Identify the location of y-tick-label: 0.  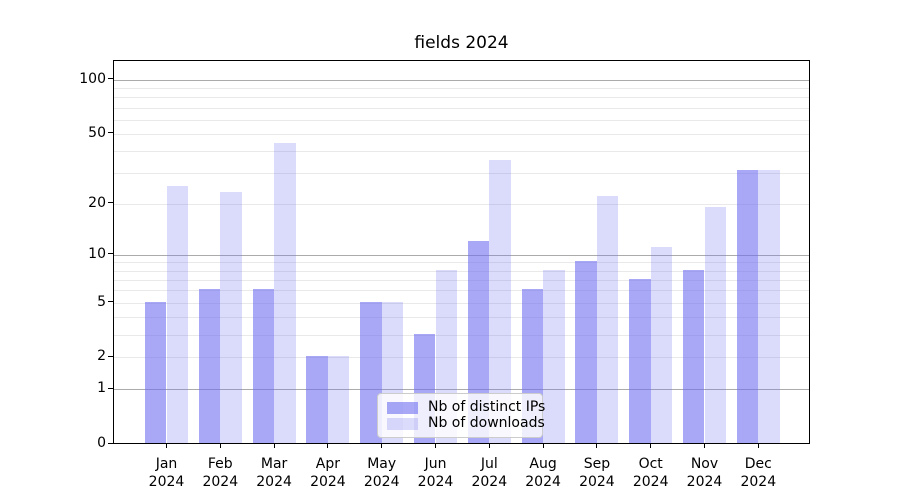
(101, 443).